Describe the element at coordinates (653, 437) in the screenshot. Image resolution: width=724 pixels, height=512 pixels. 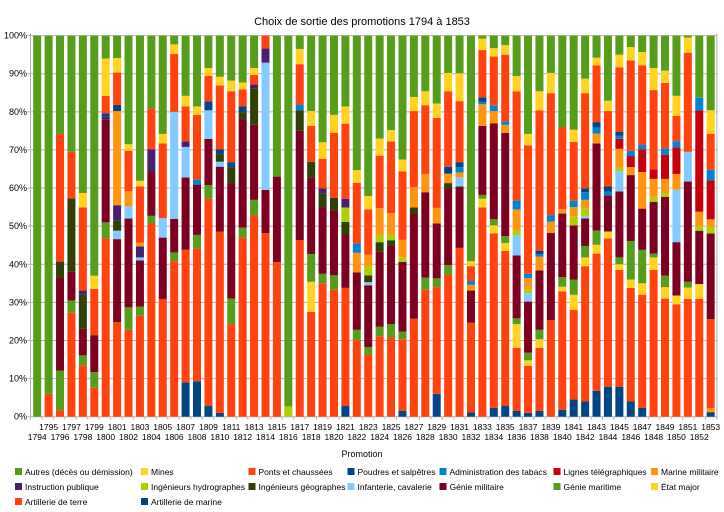
I see `svg-text: 1848` at that location.